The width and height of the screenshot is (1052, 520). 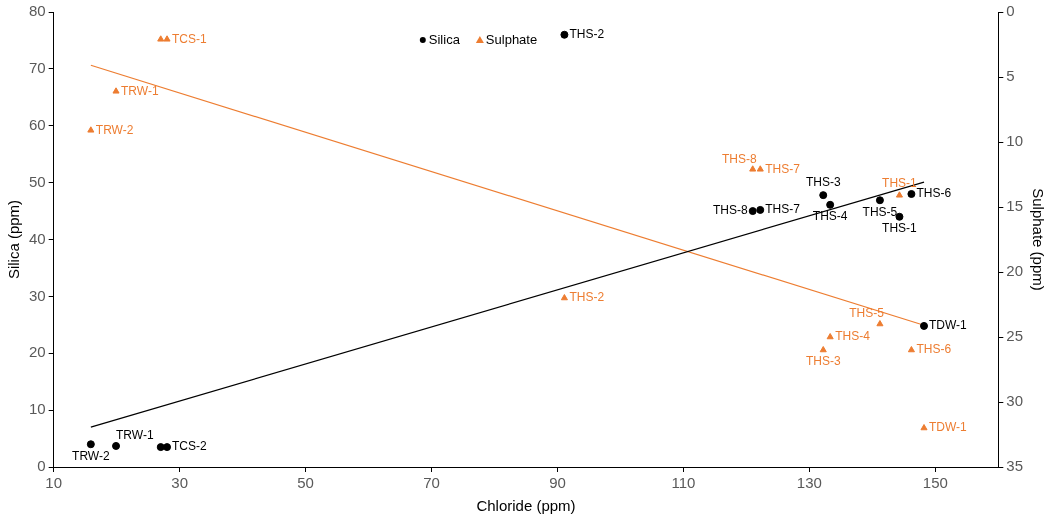 I want to click on y-tick-label: 50, so click(x=37, y=181).